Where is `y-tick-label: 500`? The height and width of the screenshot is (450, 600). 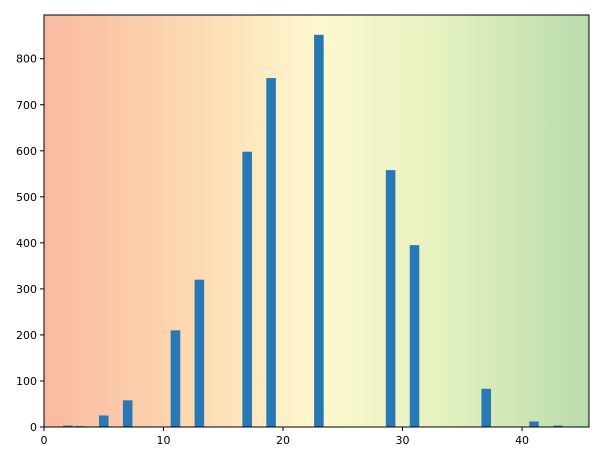 y-tick-label: 500 is located at coordinates (26, 197).